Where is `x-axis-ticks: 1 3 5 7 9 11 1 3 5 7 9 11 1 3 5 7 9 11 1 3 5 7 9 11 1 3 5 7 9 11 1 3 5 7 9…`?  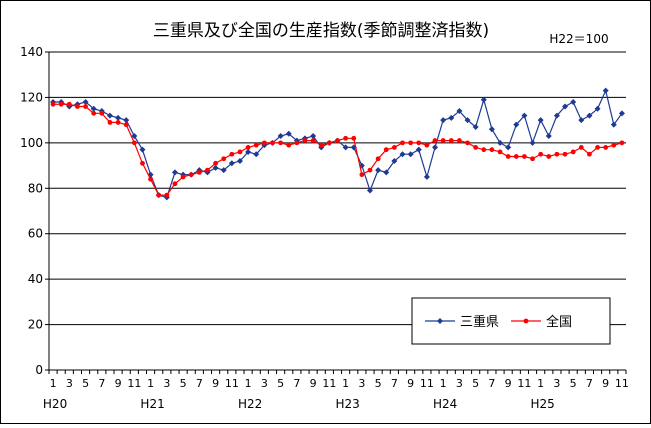
x-axis-ticks: 1 3 5 7 9 11 1 3 5 7 9 11 1 3 5 7 9 11 1 3 5 7 9 11 1 3 5 7 9 11 1 3 5 7 9… is located at coordinates (336, 390).